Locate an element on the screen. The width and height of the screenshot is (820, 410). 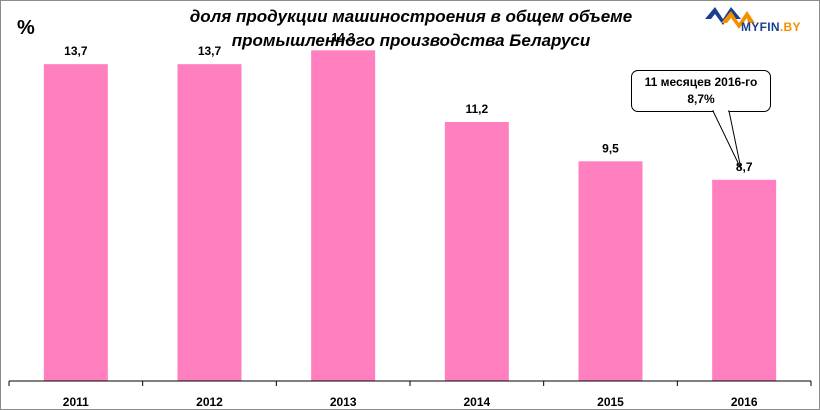
logo-text-main: MYFIN is located at coordinates (760, 27).